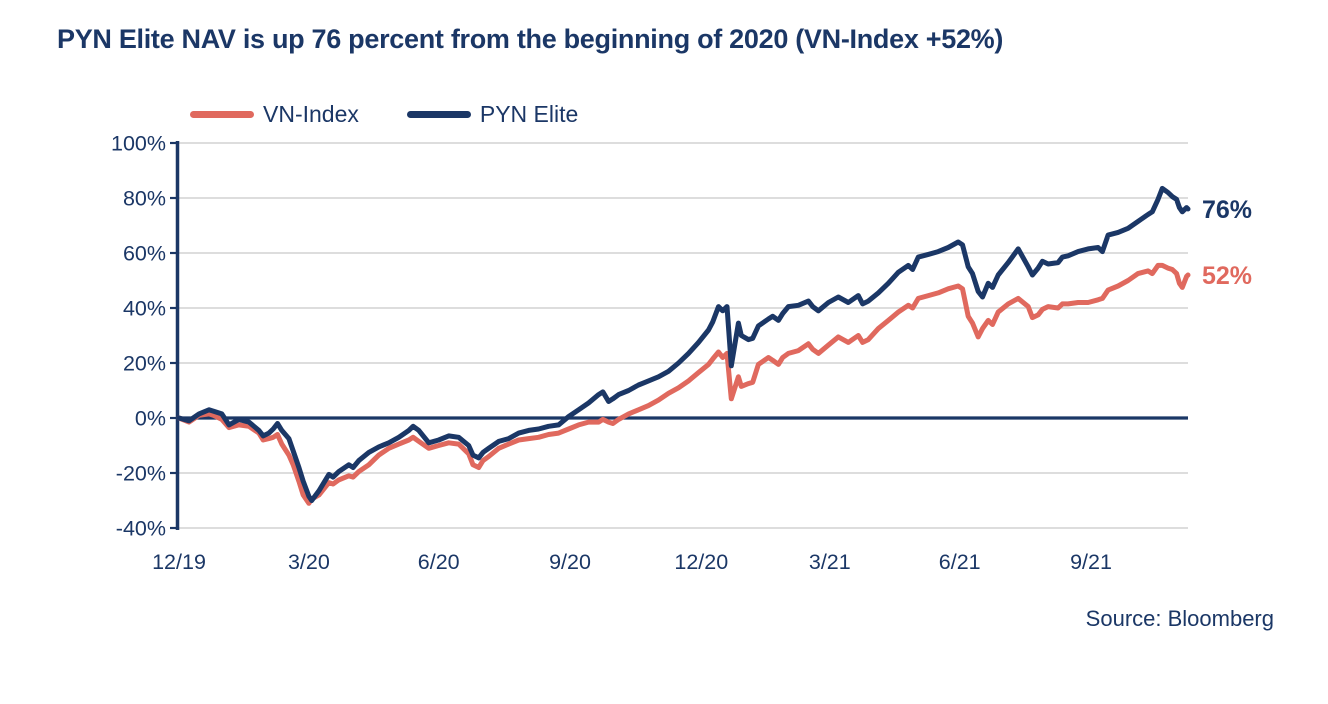  Describe the element at coordinates (1179, 618) in the screenshot. I see `source-credit: Source: Bloomberg` at that location.